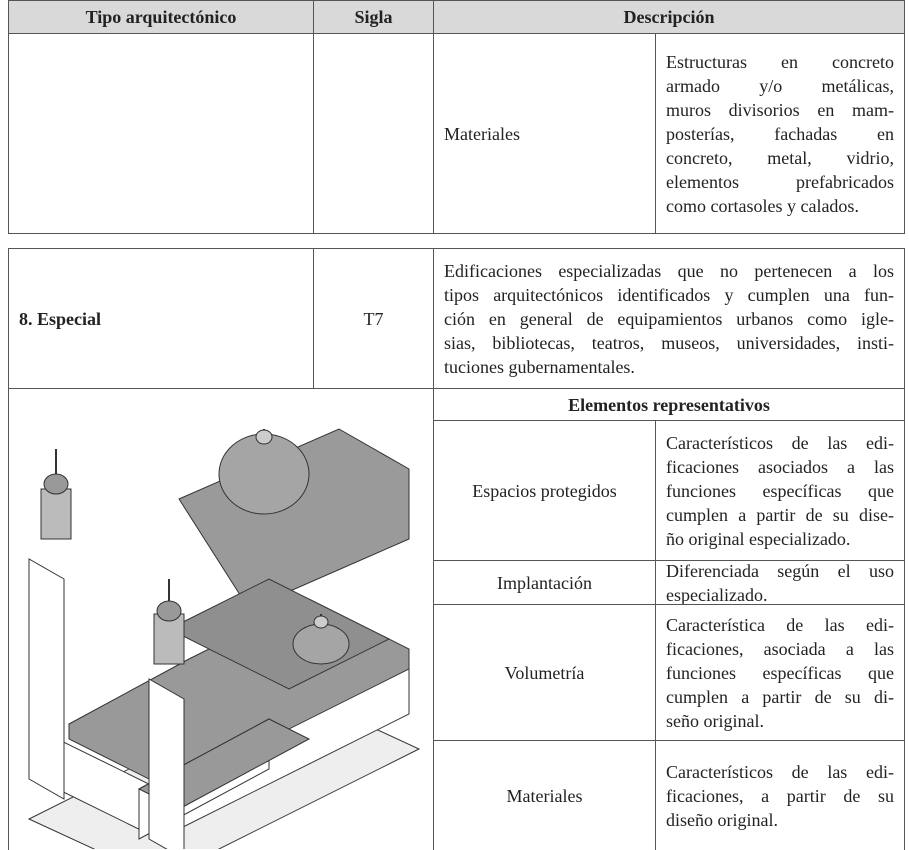 Image resolution: width=909 pixels, height=850 pixels. What do you see at coordinates (544, 582) in the screenshot?
I see `element-label: Implantación` at bounding box center [544, 582].